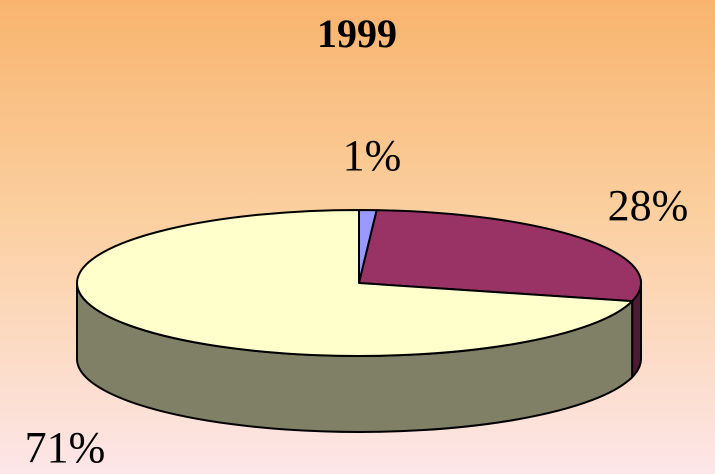 The width and height of the screenshot is (715, 474). I want to click on data-label: 71%, so click(65, 447).